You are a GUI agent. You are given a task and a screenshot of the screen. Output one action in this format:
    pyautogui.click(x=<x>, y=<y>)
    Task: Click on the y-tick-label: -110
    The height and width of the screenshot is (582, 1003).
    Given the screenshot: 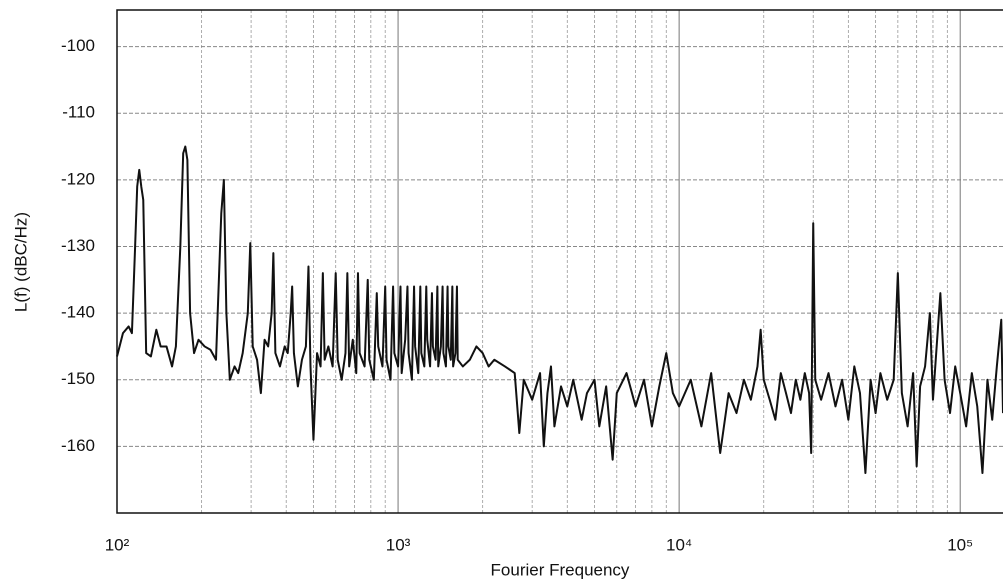 What is the action you would take?
    pyautogui.click(x=78, y=112)
    